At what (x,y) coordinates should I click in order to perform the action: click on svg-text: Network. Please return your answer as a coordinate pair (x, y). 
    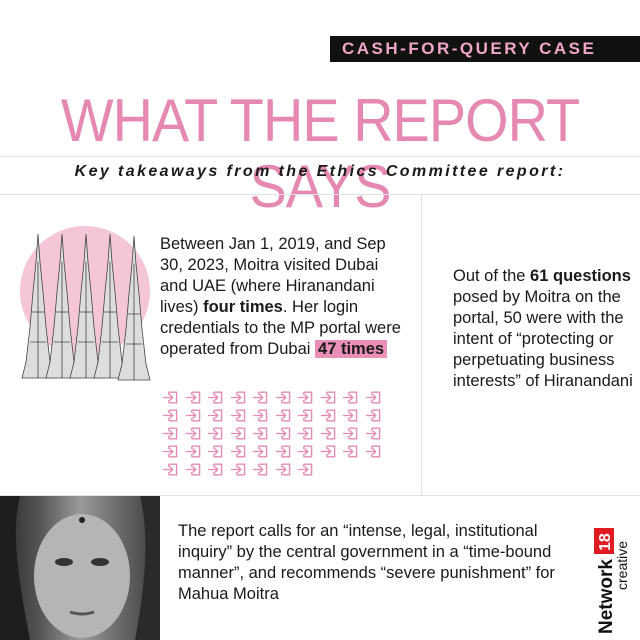
    Looking at the image, I should click on (606, 596).